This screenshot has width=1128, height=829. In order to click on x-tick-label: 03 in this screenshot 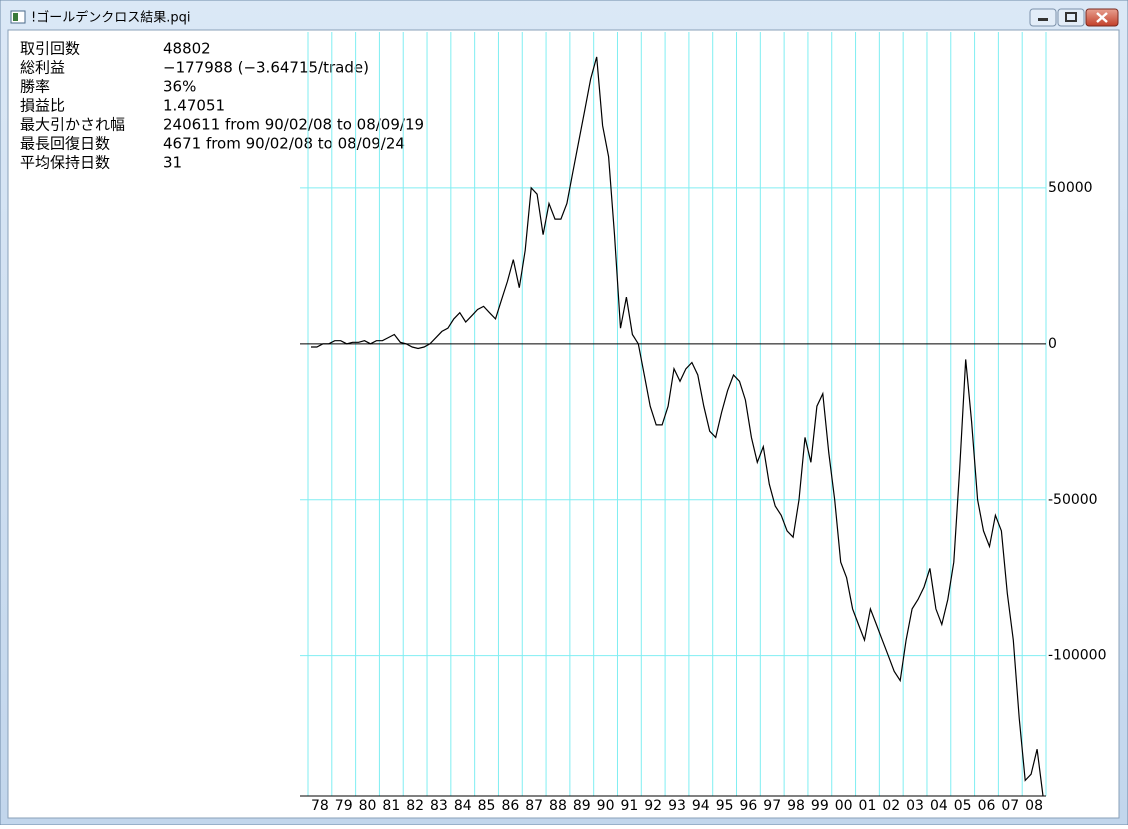, I will do `click(915, 806)`.